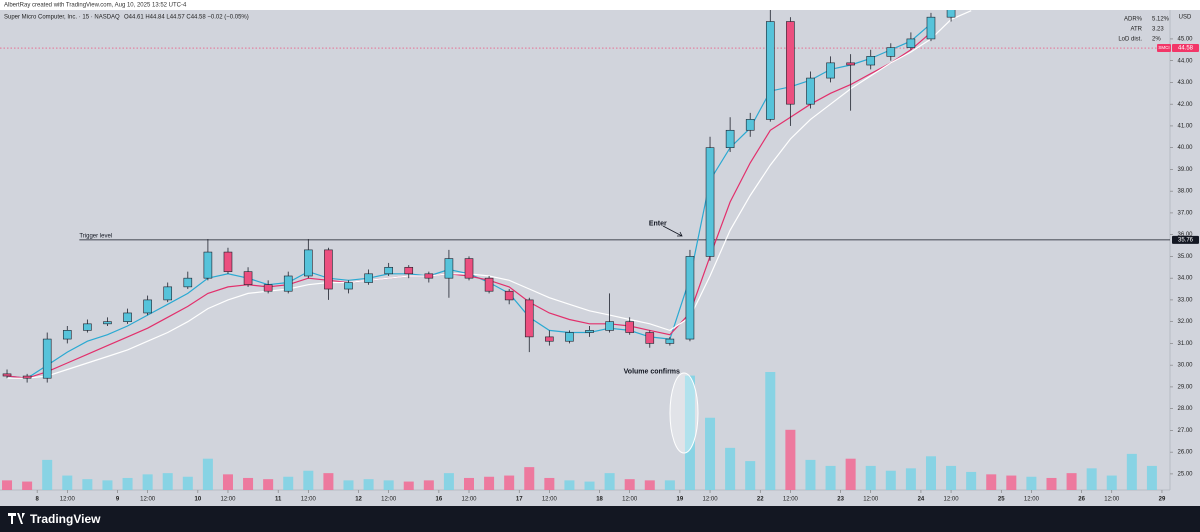 The image size is (1200, 532). What do you see at coordinates (519, 500) in the screenshot?
I see `x-tick-label: 17` at bounding box center [519, 500].